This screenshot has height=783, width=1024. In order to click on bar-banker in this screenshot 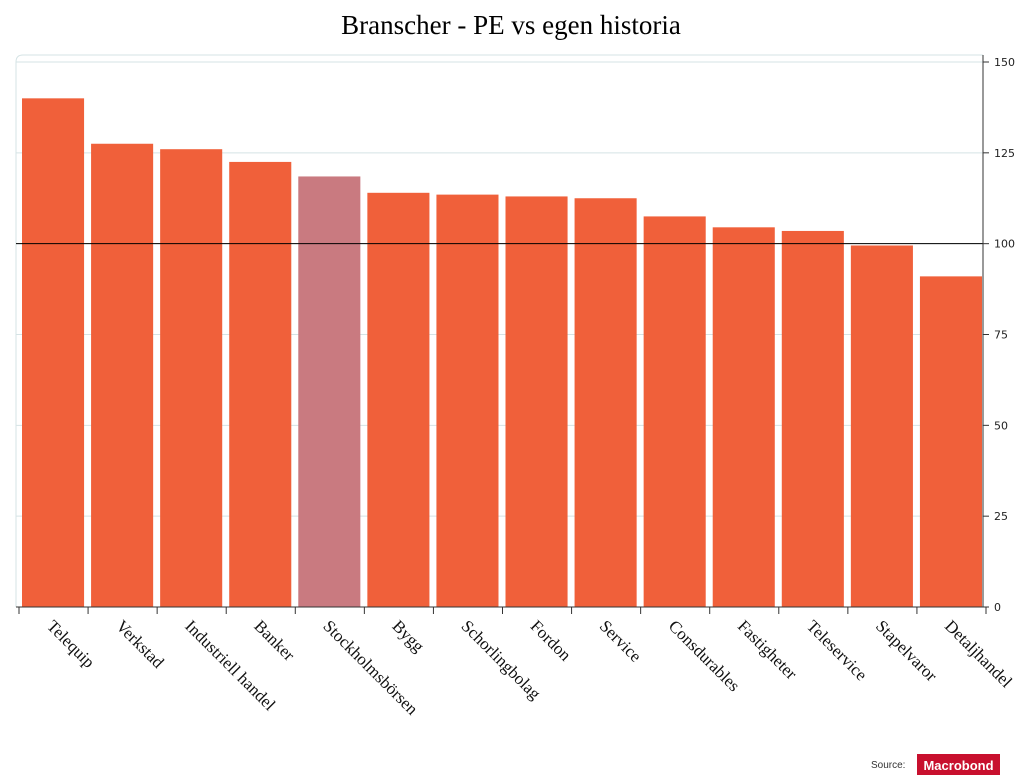, I will do `click(260, 384)`.